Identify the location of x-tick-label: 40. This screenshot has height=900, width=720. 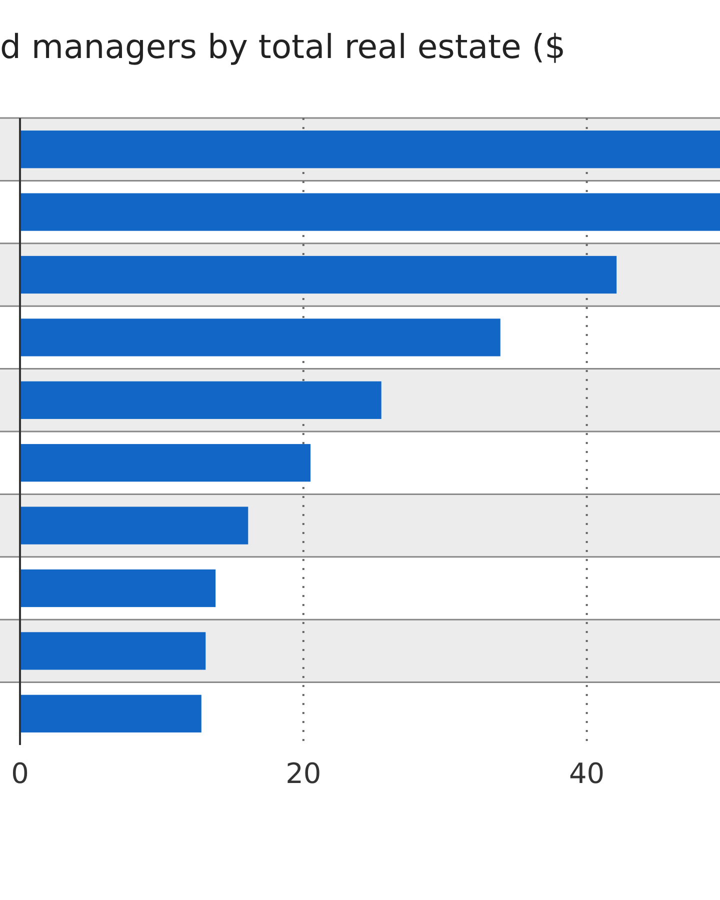
(586, 773).